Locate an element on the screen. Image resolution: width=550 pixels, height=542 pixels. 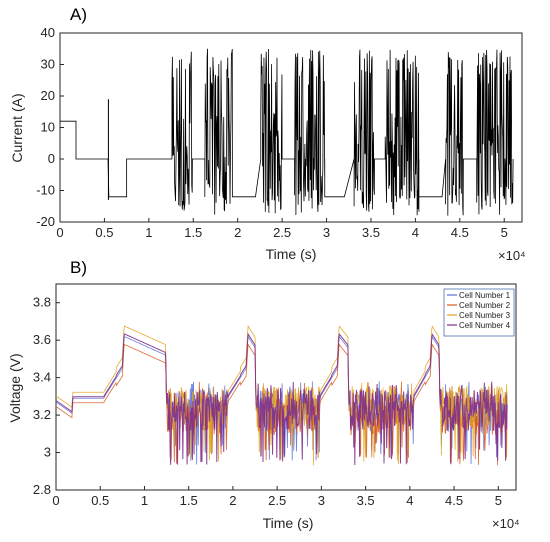
y-tick-label: 3 is located at coordinates (47, 452).